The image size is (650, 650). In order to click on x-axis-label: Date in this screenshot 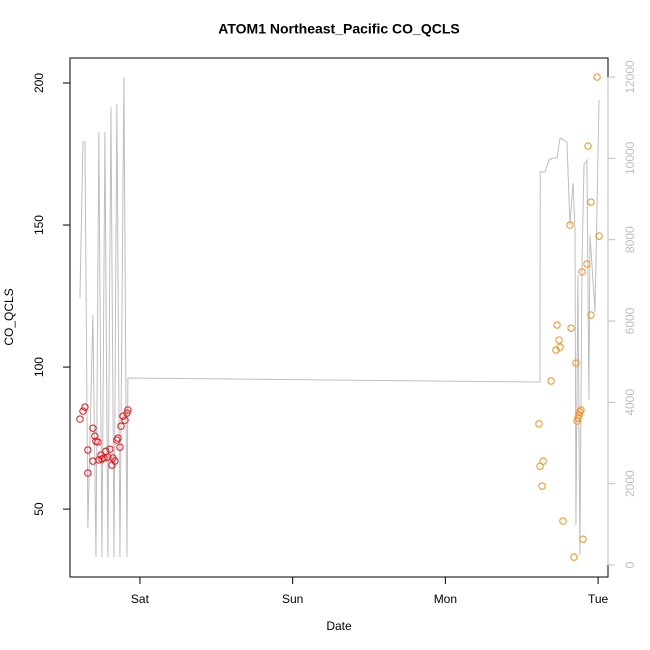, I will do `click(339, 626)`.